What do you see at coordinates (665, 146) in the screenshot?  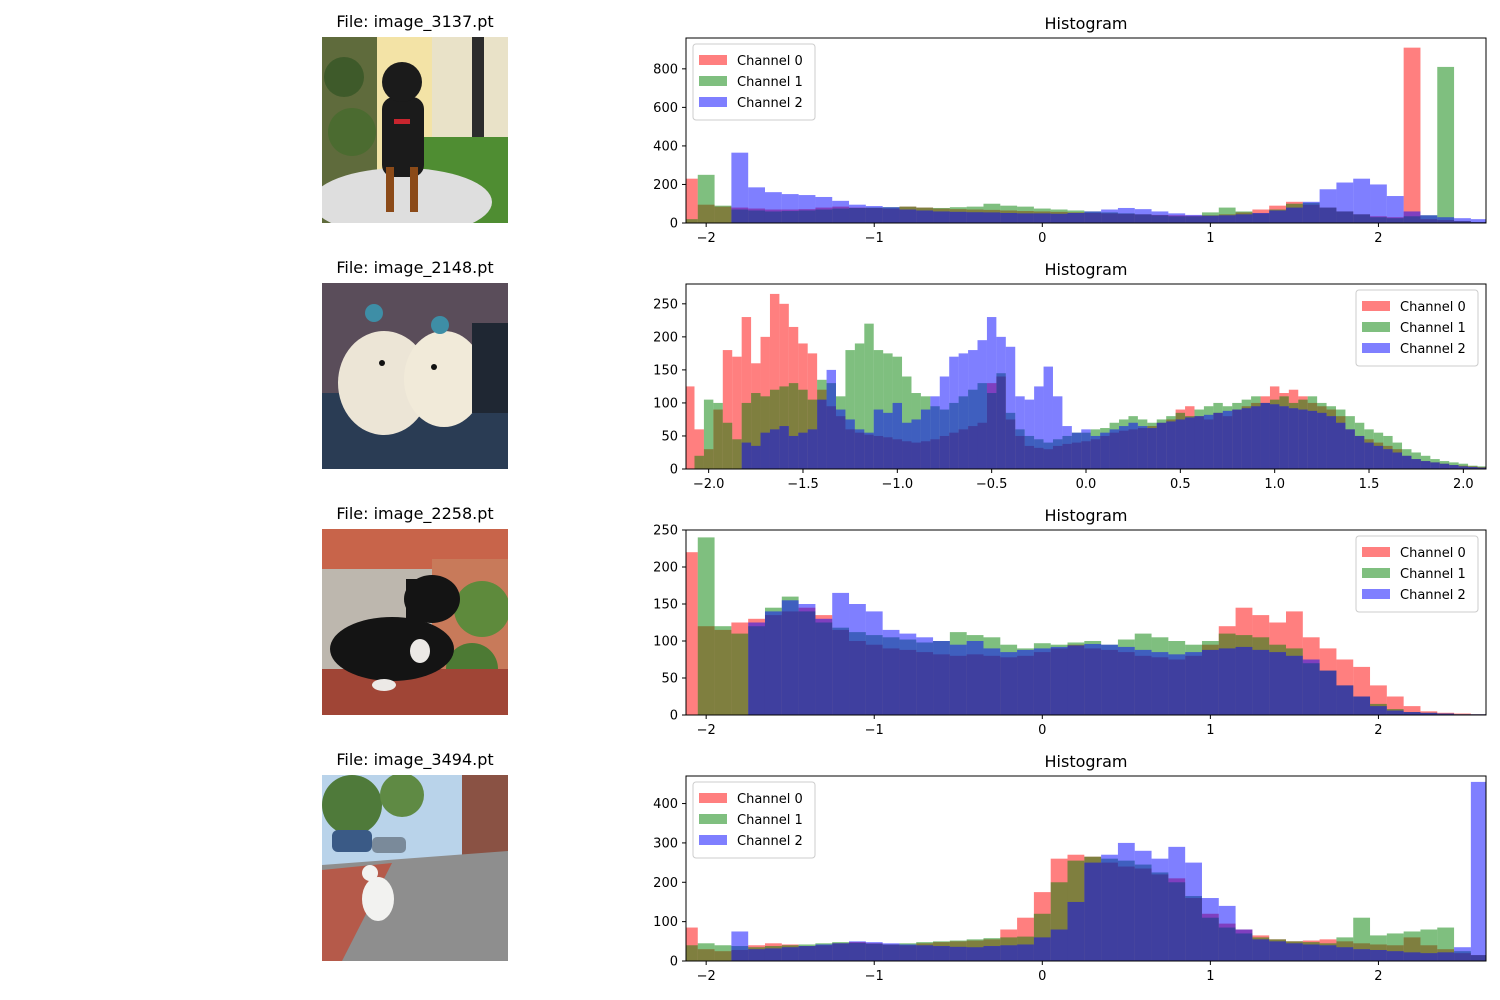 I see `y-tick-label: 400` at bounding box center [665, 146].